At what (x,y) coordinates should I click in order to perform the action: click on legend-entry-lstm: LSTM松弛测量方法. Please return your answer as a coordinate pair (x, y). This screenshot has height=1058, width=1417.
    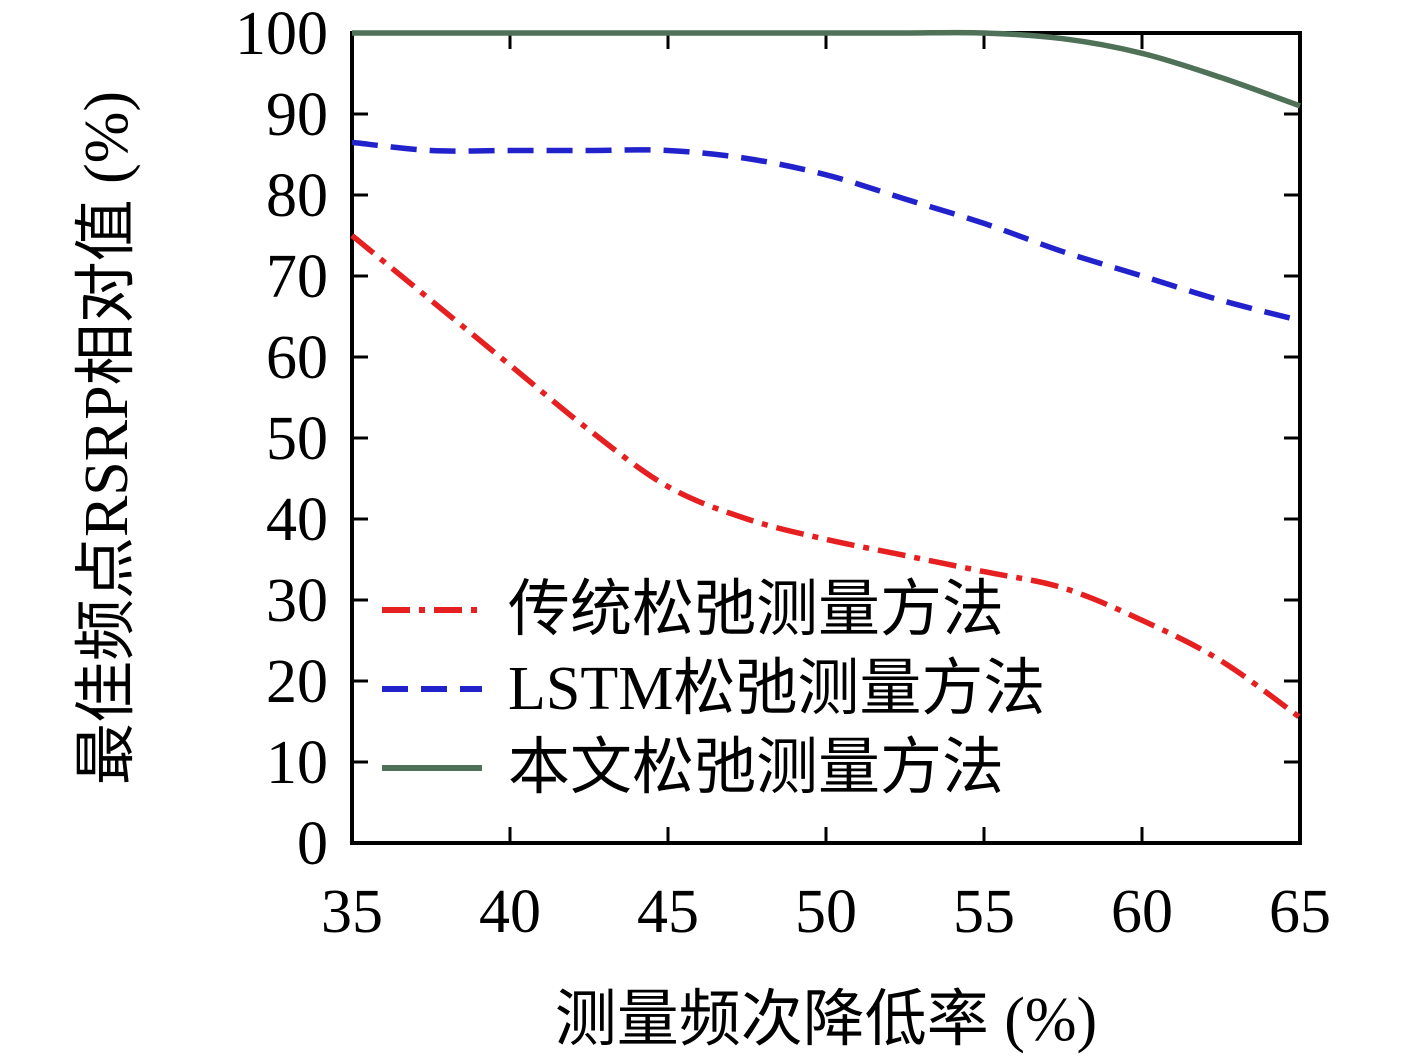
    Looking at the image, I should click on (713, 688).